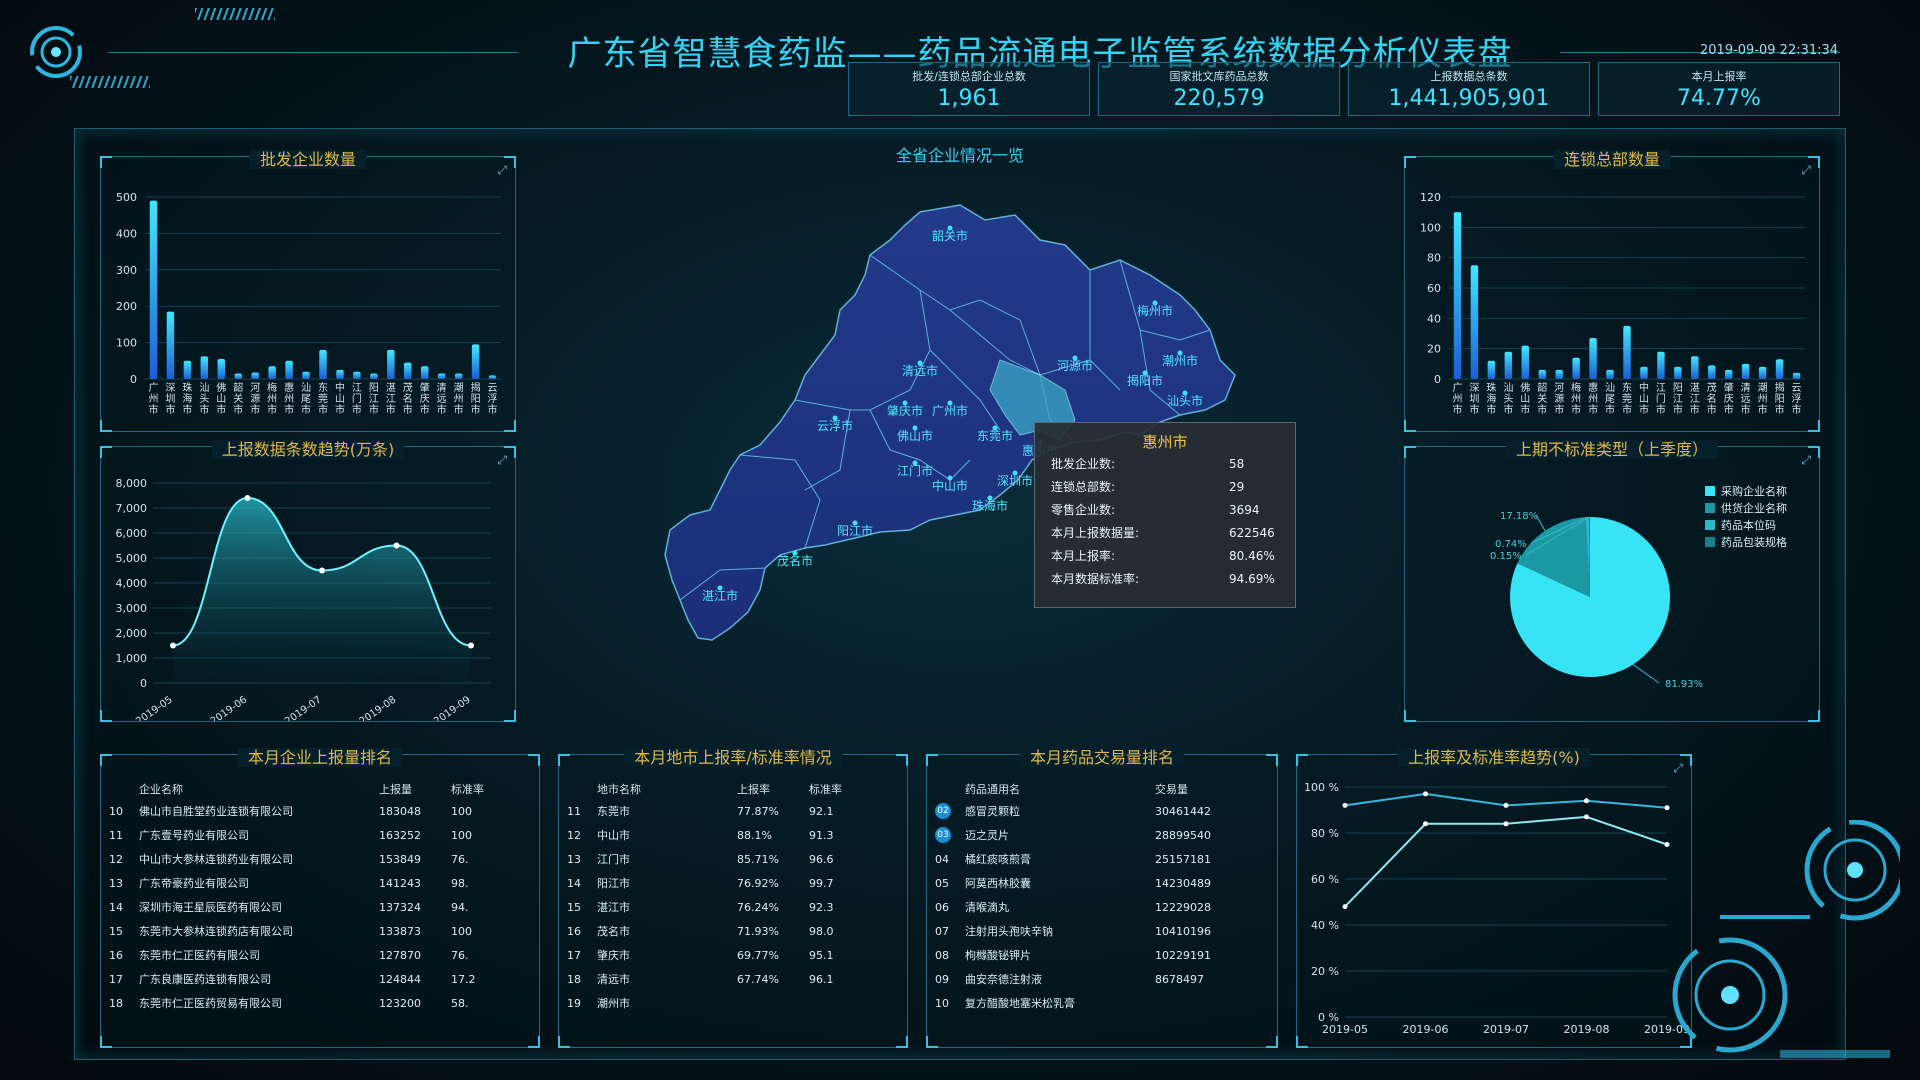  I want to click on table-row: 04 橘红痰咳煎膏 25157181, so click(1102, 859).